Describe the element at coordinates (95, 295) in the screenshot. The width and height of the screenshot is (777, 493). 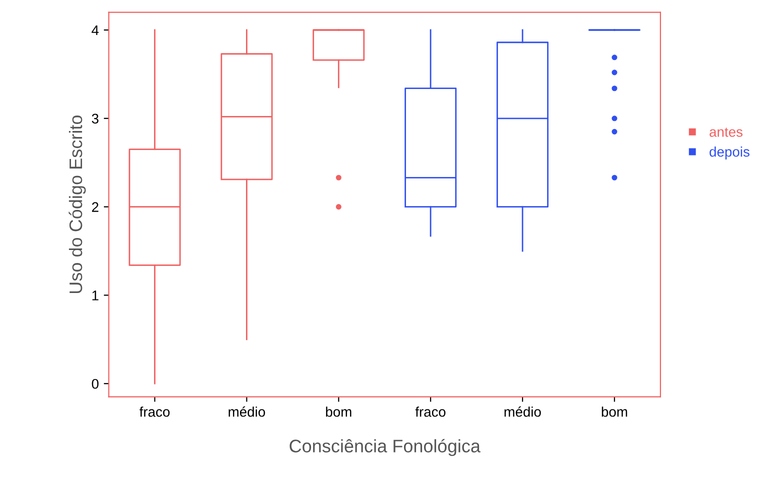
I see `y-tick-label: 1` at that location.